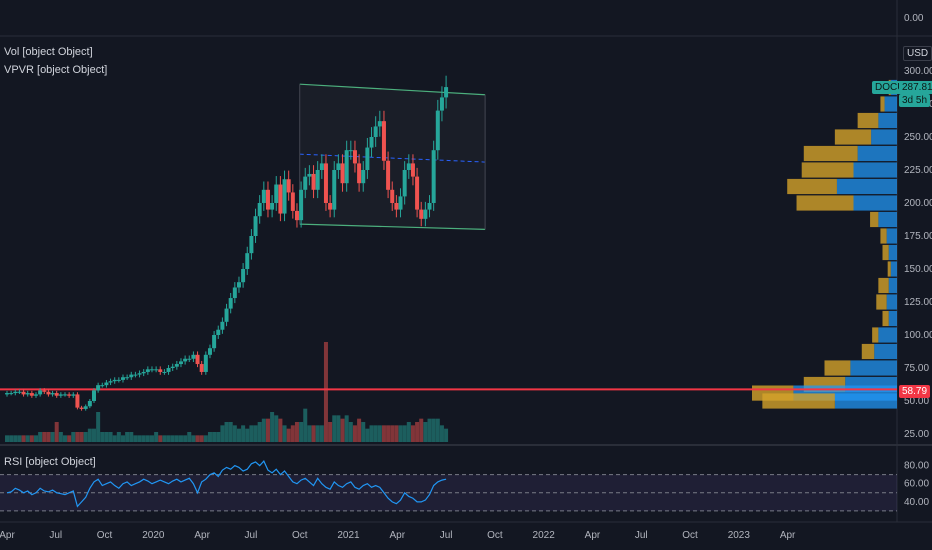  What do you see at coordinates (544, 535) in the screenshot?
I see `time-tick-label: 2022` at bounding box center [544, 535].